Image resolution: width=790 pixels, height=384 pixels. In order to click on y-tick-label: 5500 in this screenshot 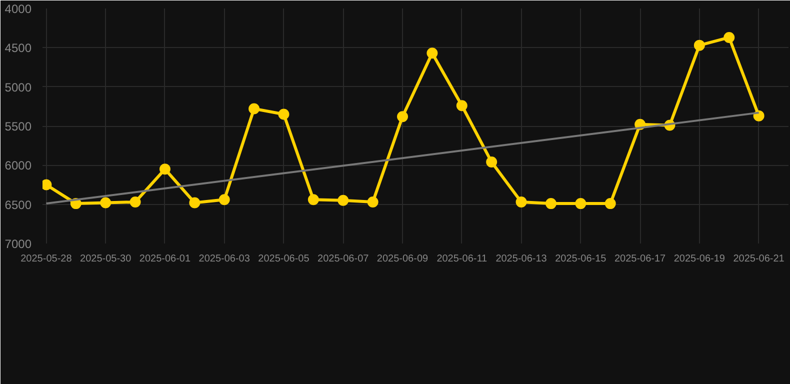, I will do `click(18, 127)`.